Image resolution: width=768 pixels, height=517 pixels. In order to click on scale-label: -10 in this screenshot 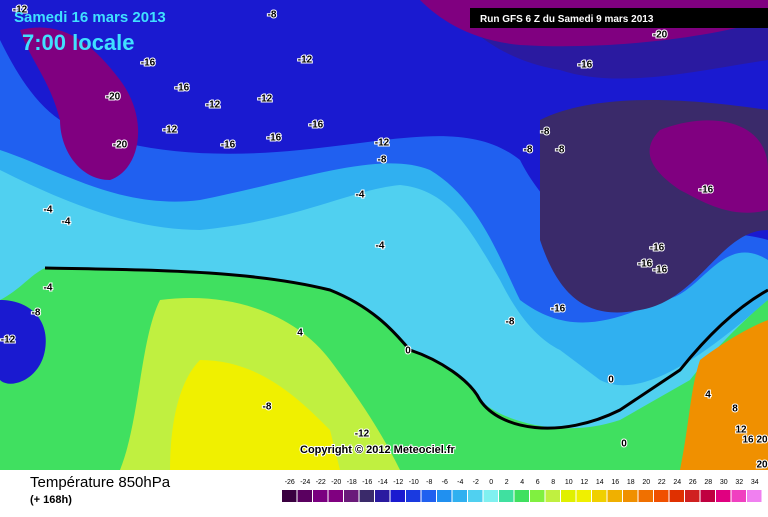, I will do `click(414, 482)`.